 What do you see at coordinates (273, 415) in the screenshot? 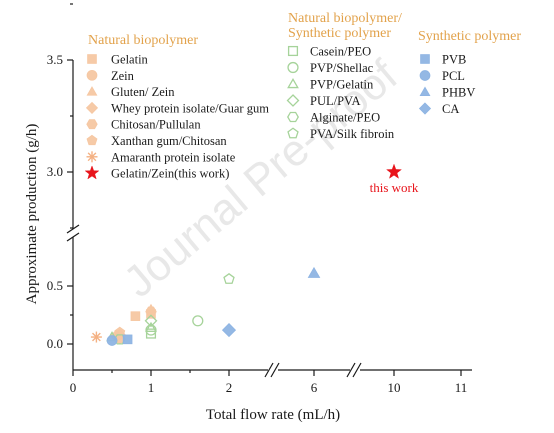
I see `x-axis-label: Total flow rate (mL/h)` at bounding box center [273, 415].